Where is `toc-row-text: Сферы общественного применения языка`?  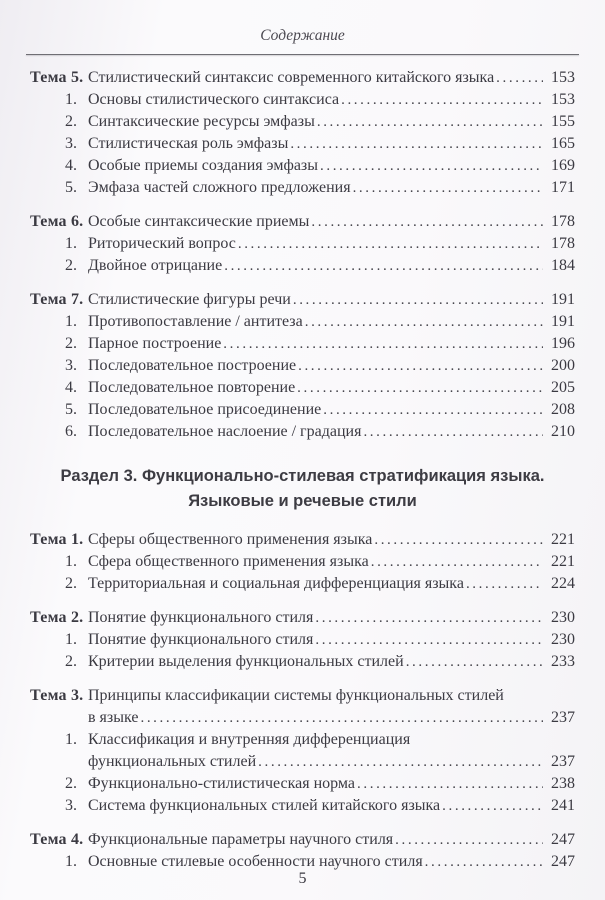 toc-row-text: Сферы общественного применения языка is located at coordinates (230, 539).